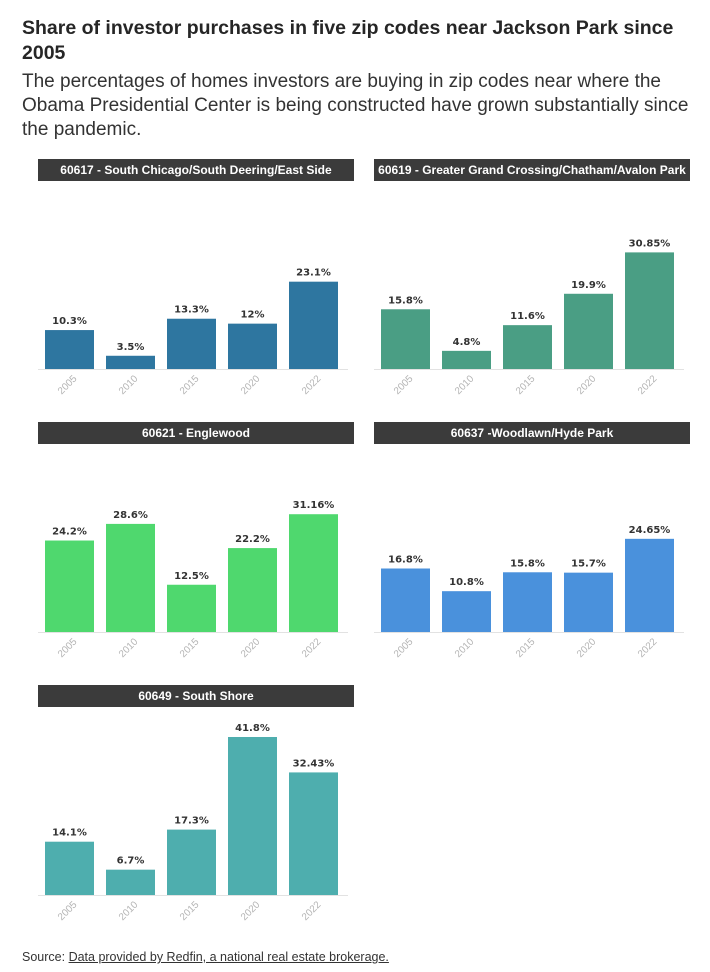  I want to click on data-label-2022: 23.1%, so click(313, 273).